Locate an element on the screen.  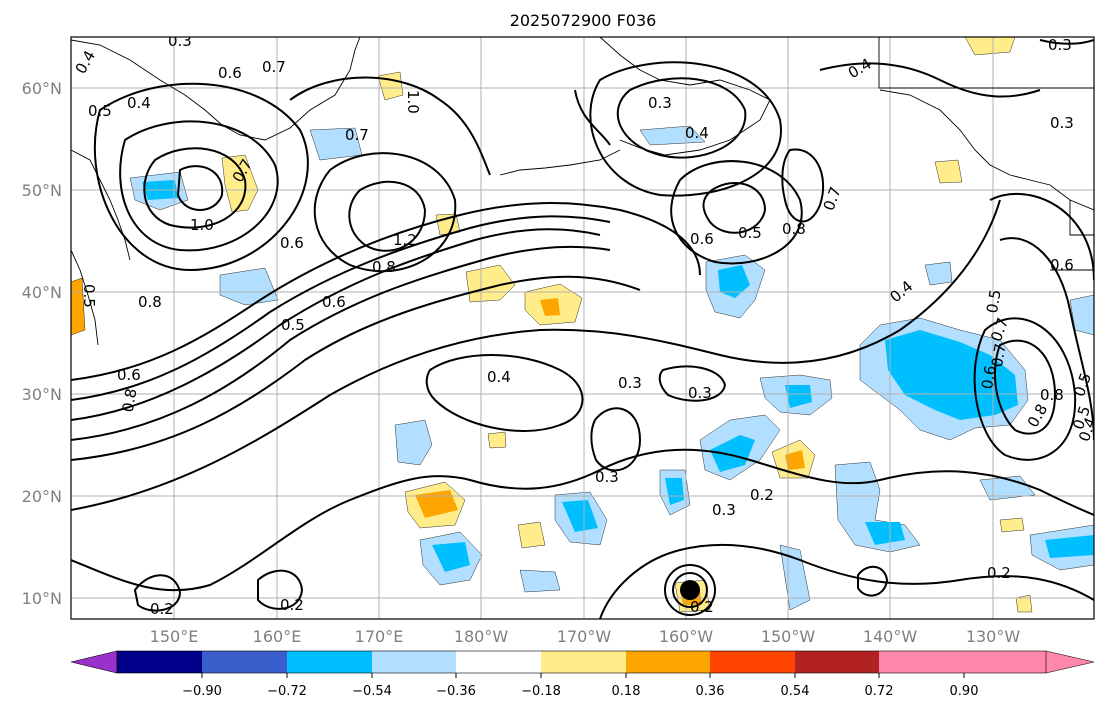
colorbar-extend-high is located at coordinates (1029, 662).